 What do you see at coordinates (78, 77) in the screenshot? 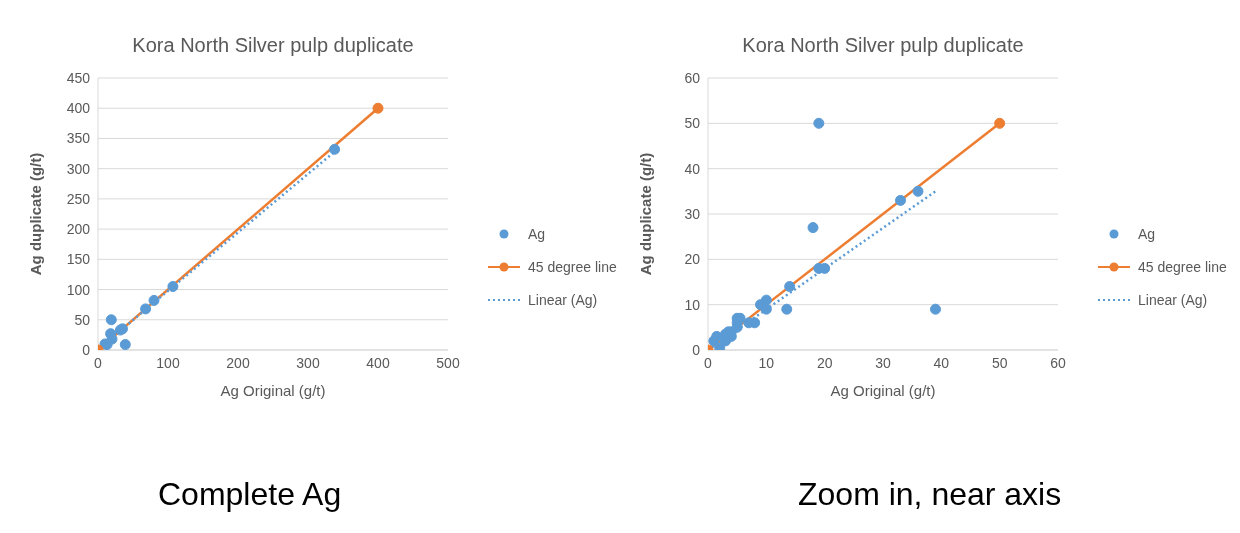
I see `y-tick-label: 450` at bounding box center [78, 77].